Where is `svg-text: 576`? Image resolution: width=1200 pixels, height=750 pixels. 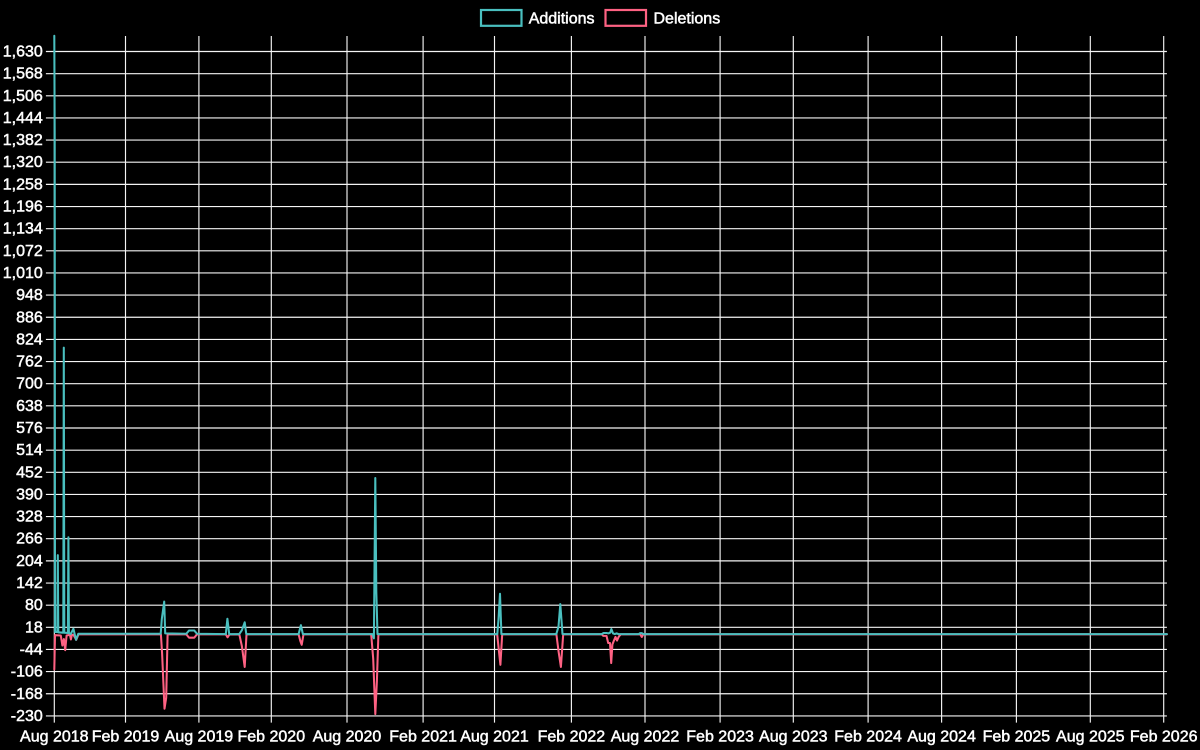
svg-text: 576 is located at coordinates (29, 428).